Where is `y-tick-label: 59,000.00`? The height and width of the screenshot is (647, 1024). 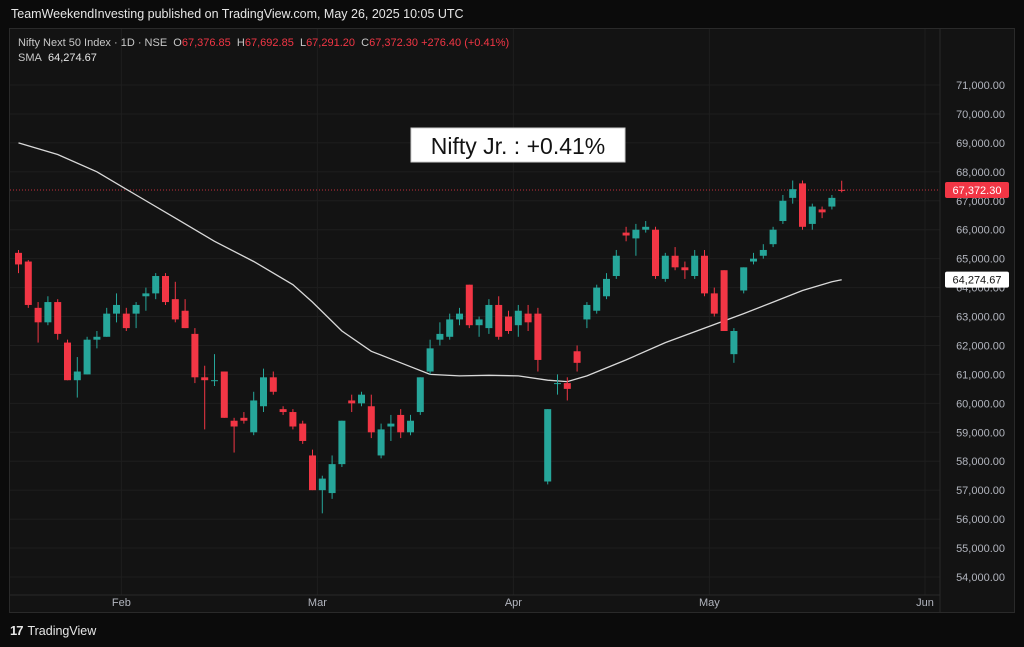 y-tick-label: 59,000.00 is located at coordinates (980, 433).